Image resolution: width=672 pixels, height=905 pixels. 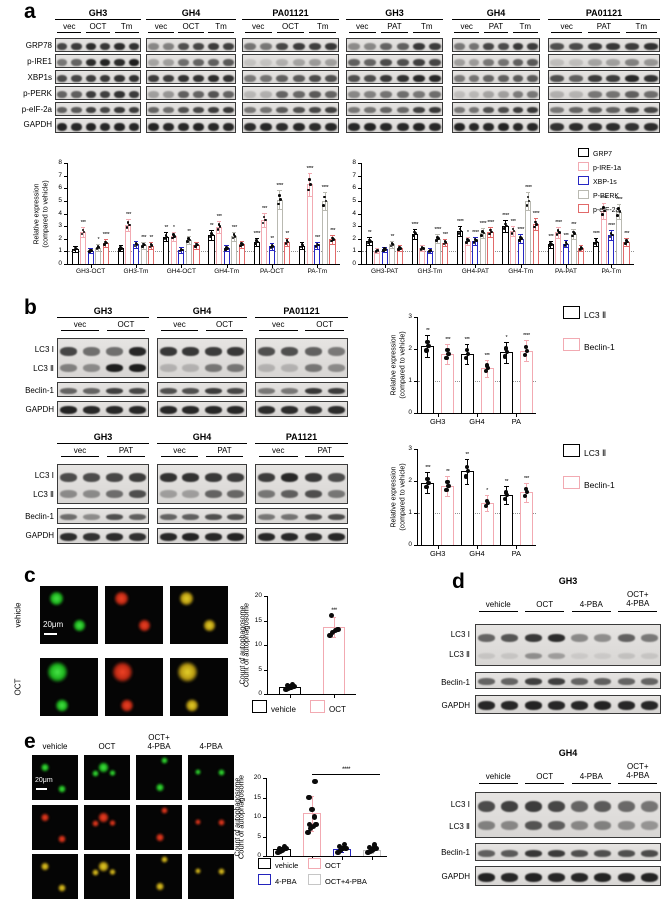 What do you see at coordinates (258, 644) in the screenshot?
I see `y-tick-label: 10` at bounding box center [258, 644].